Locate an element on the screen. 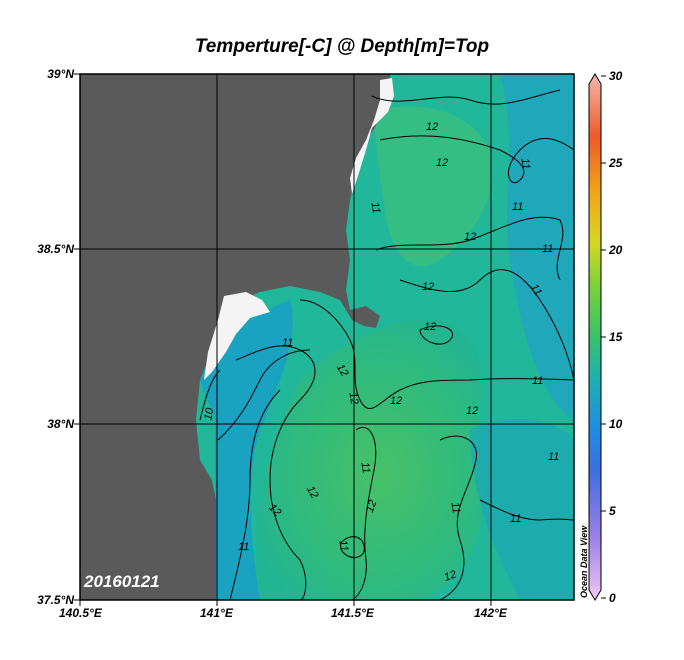  no-data-patch-south is located at coordinates (237, 336).